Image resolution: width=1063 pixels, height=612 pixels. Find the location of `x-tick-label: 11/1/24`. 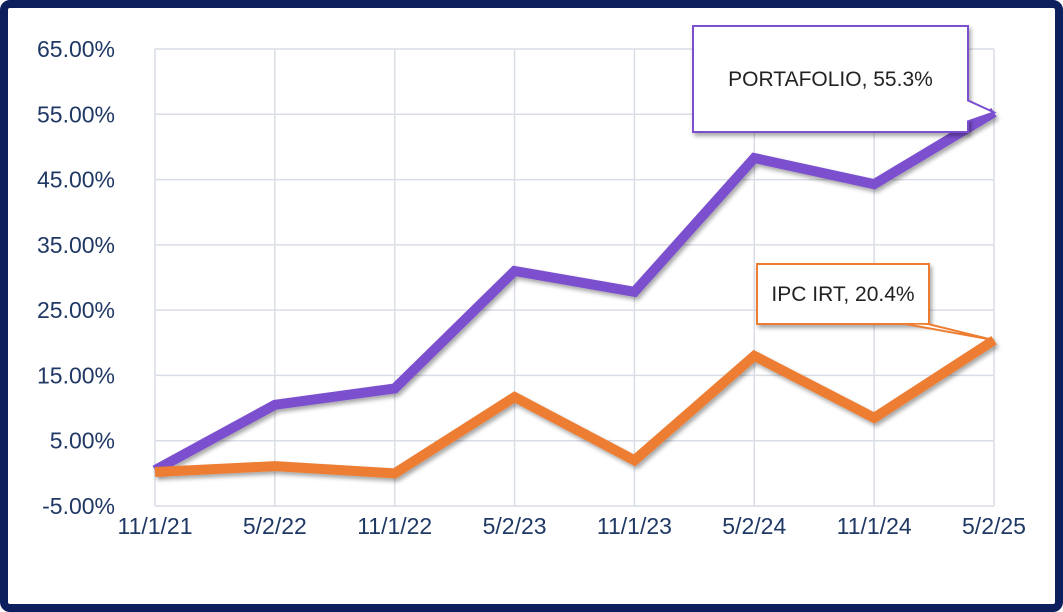

x-tick-label: 11/1/24 is located at coordinates (874, 526).